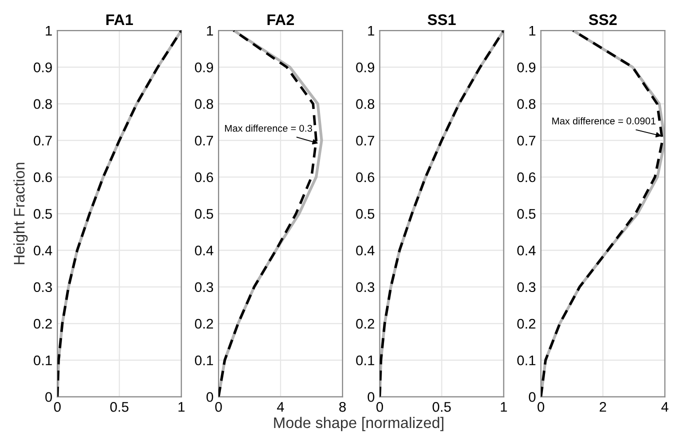  What do you see at coordinates (20, 213) in the screenshot?
I see `y-axis-title: Height Fraction` at bounding box center [20, 213].